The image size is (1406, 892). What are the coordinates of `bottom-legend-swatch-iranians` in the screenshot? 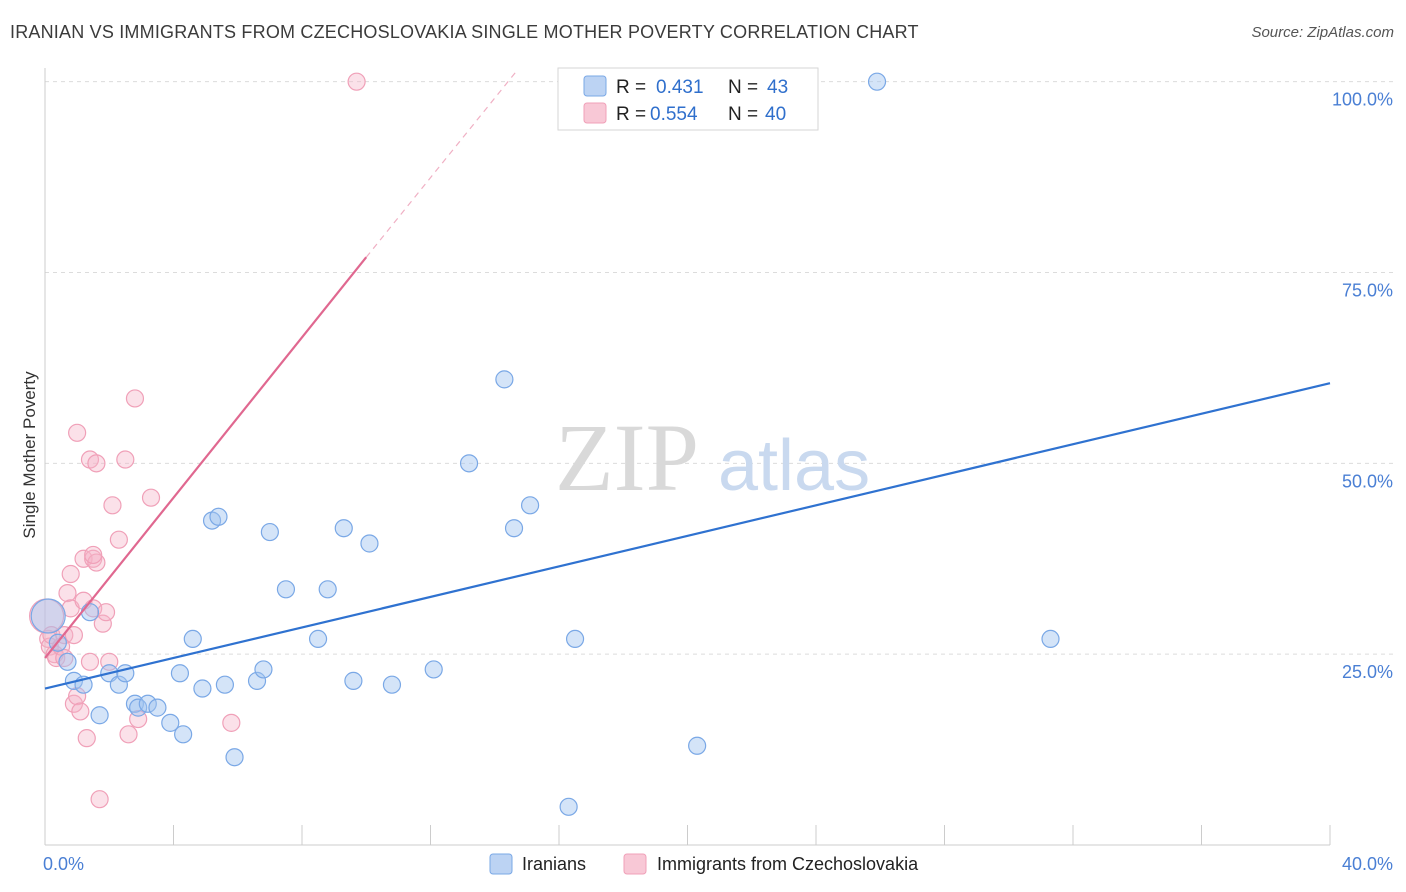 It's located at (501, 864).